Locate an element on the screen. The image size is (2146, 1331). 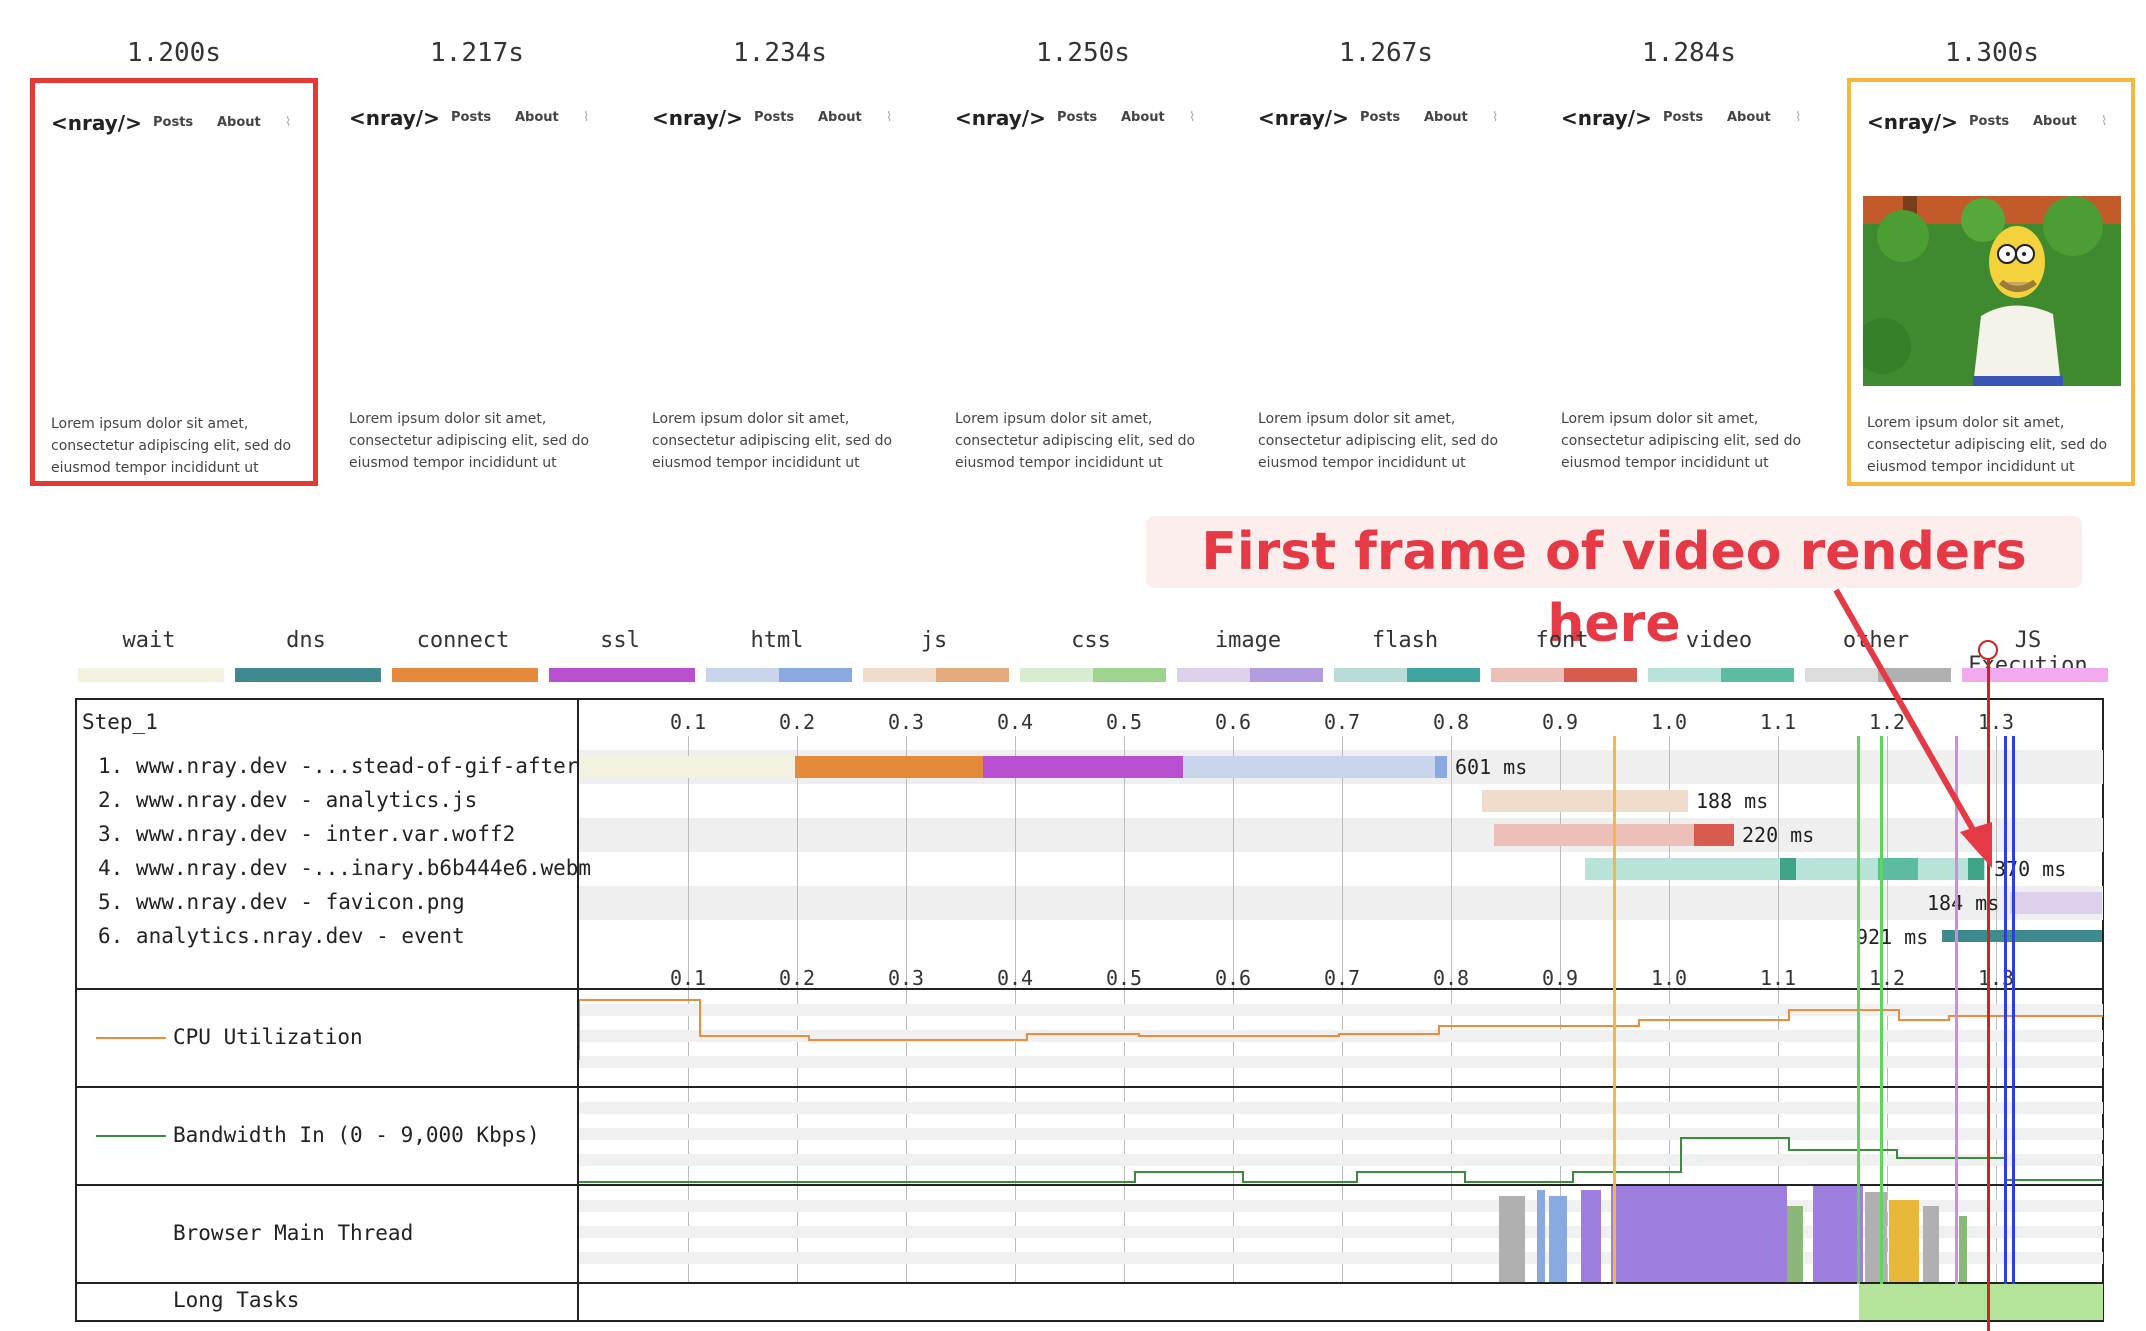
request-duration: 188 ms is located at coordinates (1732, 801).